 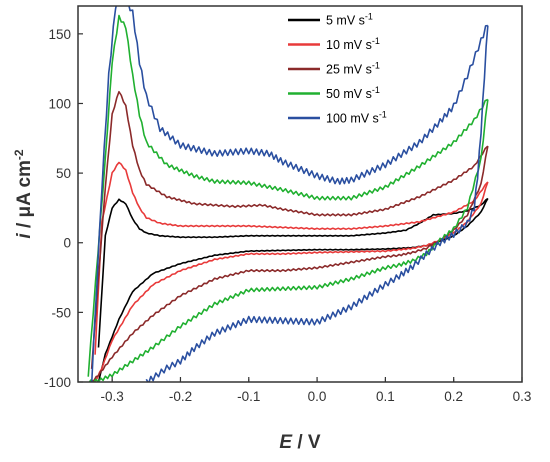 I want to click on y-tick-label: -50, so click(x=61, y=312).